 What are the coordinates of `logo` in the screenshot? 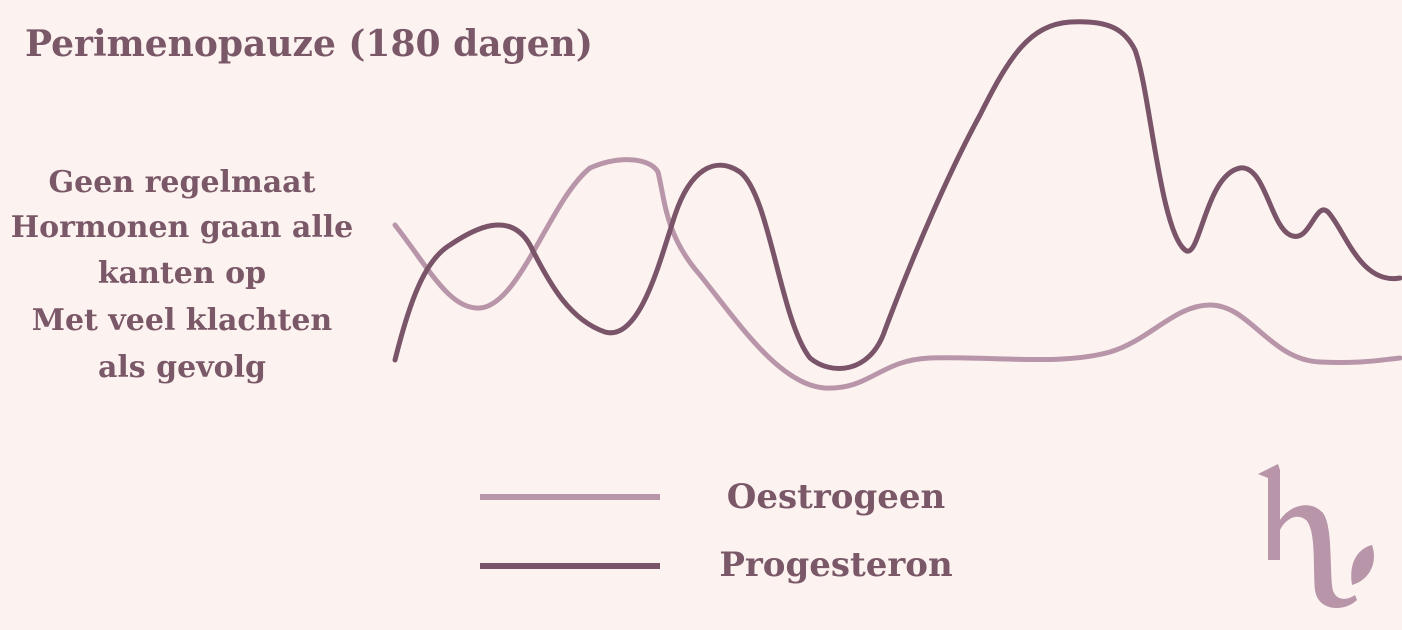 It's located at (1316, 536).